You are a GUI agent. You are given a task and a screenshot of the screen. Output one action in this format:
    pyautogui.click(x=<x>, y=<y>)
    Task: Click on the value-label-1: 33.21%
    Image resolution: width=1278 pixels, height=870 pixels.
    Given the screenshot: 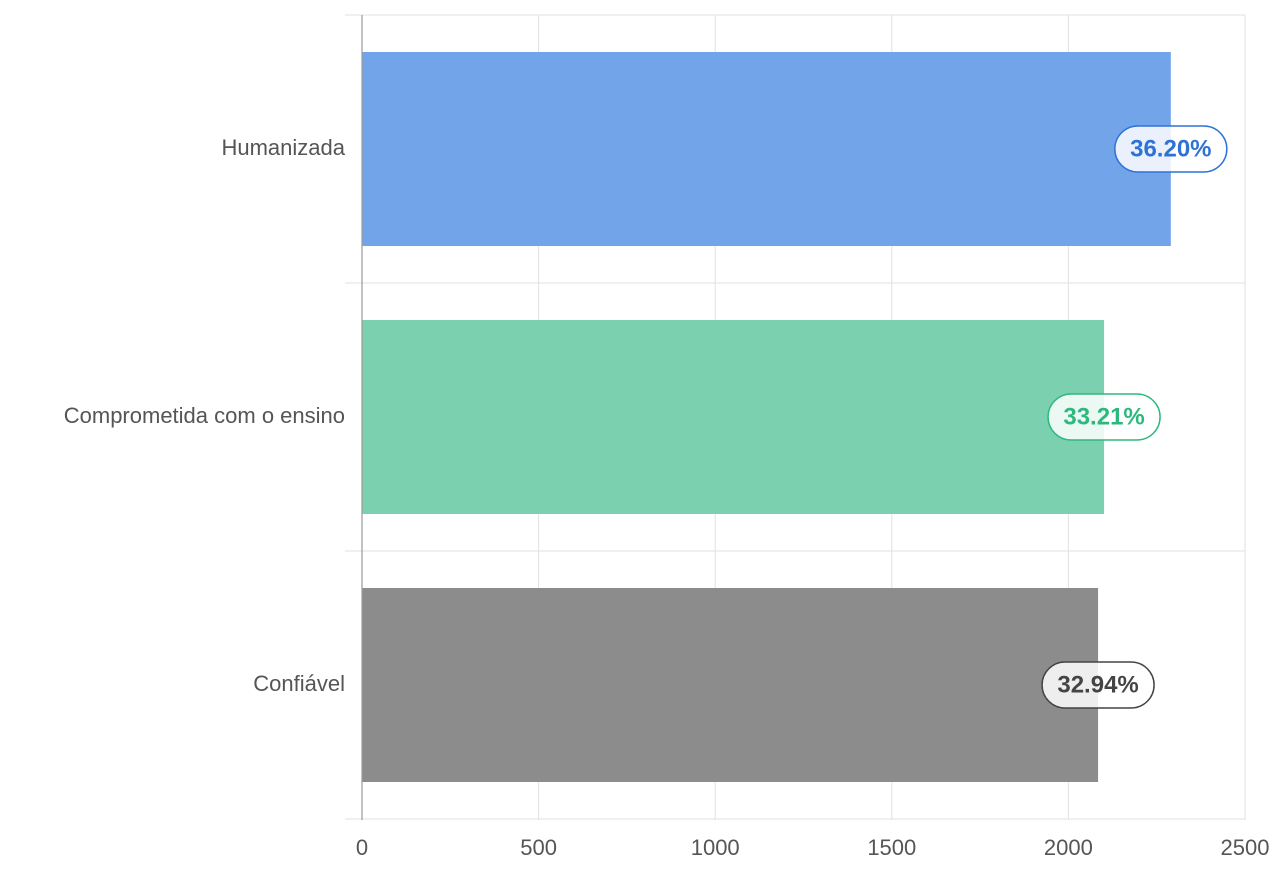 What is the action you would take?
    pyautogui.click(x=1104, y=417)
    